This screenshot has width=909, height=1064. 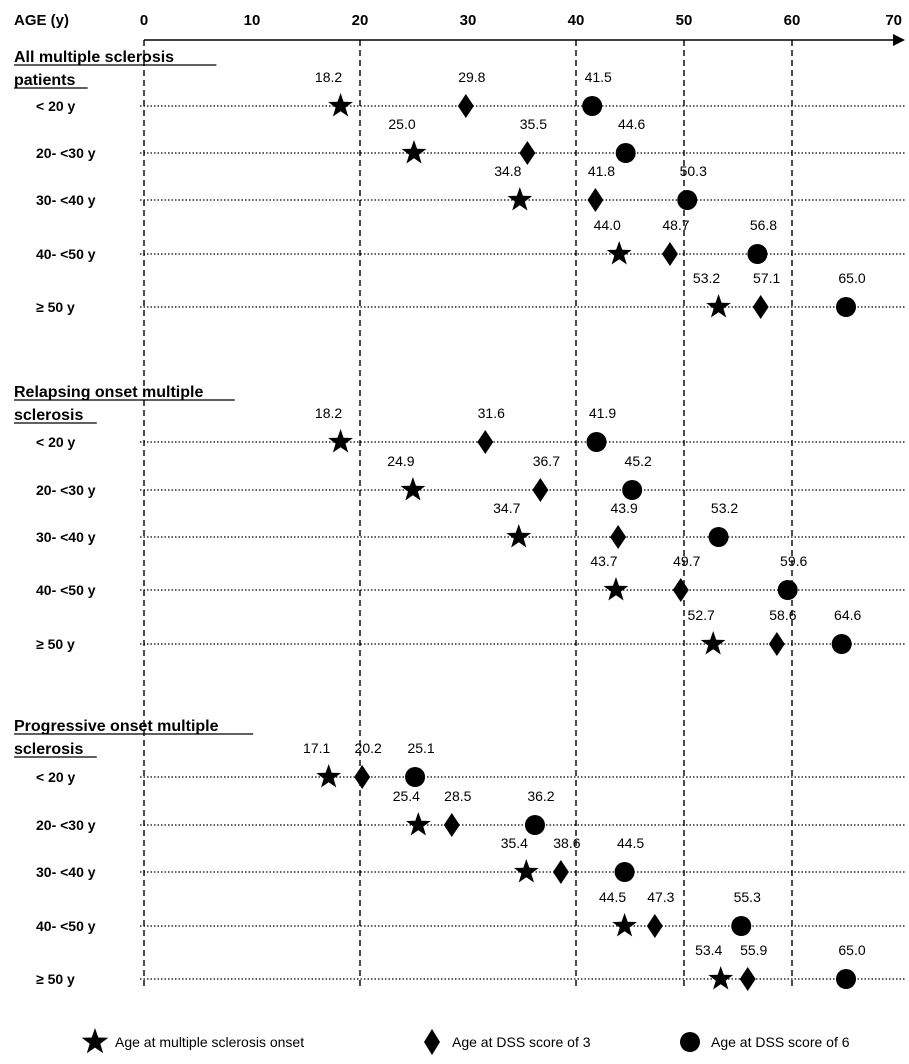 I want to click on data-label-0-1-0: 25.0, so click(x=401, y=124).